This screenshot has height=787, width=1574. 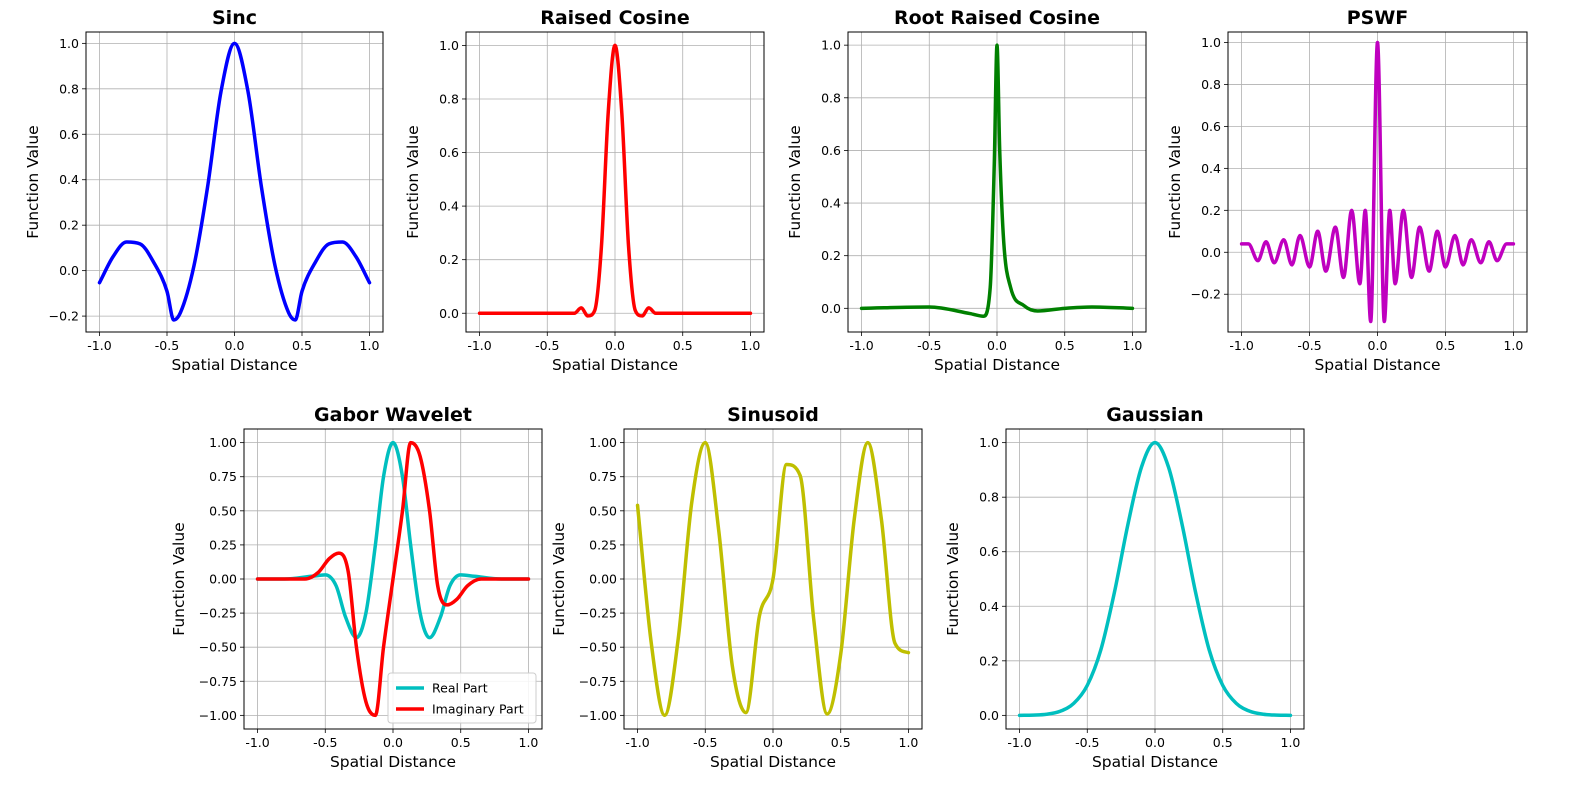 What do you see at coordinates (234, 18) in the screenshot?
I see `chart-title: Sinc` at bounding box center [234, 18].